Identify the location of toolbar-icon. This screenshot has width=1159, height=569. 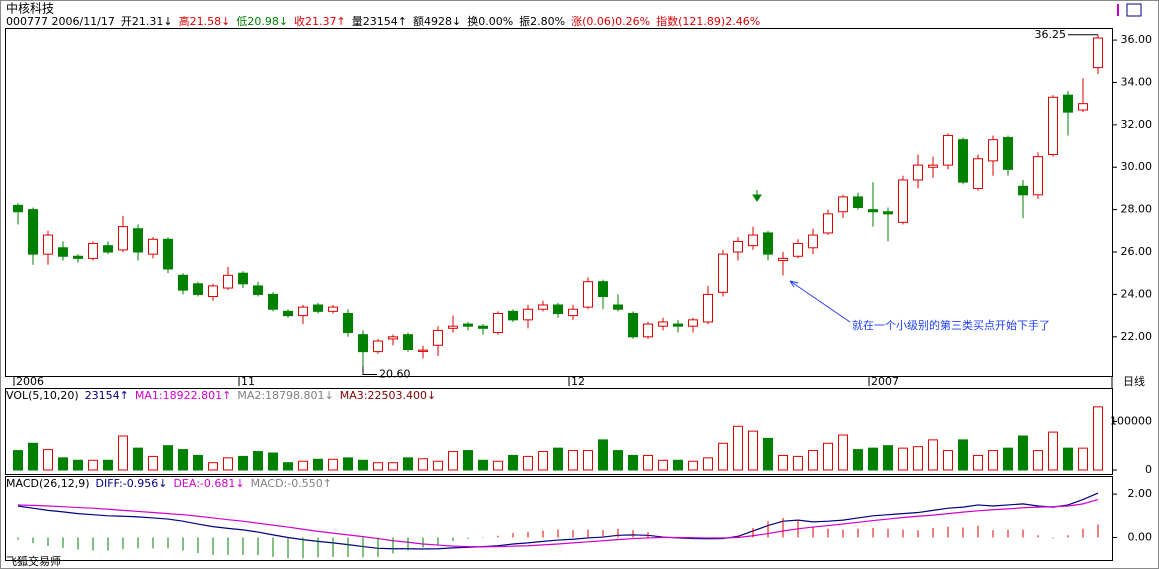
(1129, 10).